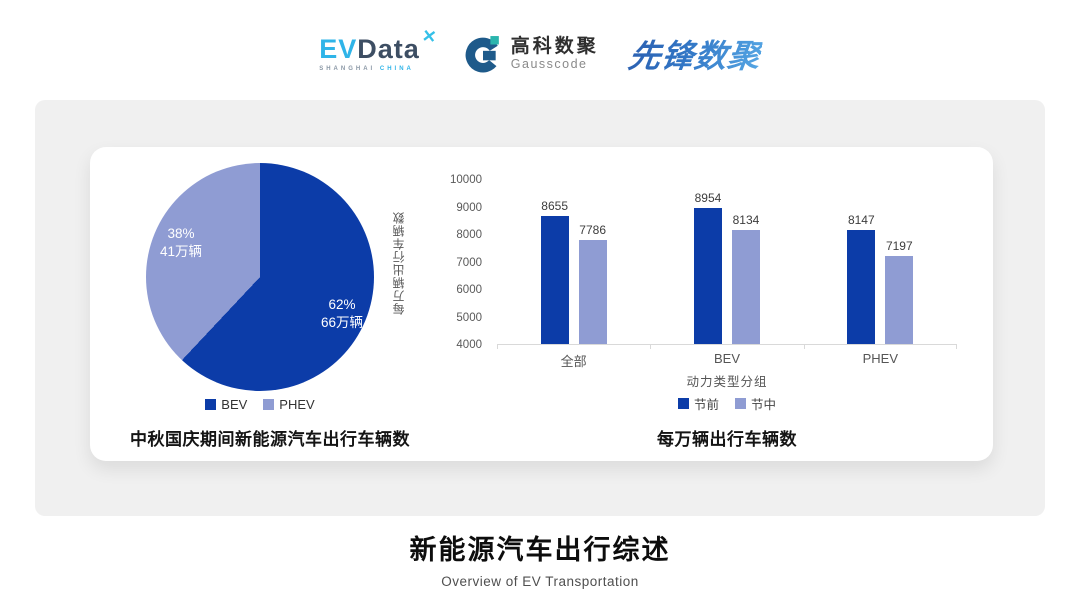 The height and width of the screenshot is (608, 1080). What do you see at coordinates (592, 283) in the screenshot?
I see `bar-节中-全部: 7786` at bounding box center [592, 283].